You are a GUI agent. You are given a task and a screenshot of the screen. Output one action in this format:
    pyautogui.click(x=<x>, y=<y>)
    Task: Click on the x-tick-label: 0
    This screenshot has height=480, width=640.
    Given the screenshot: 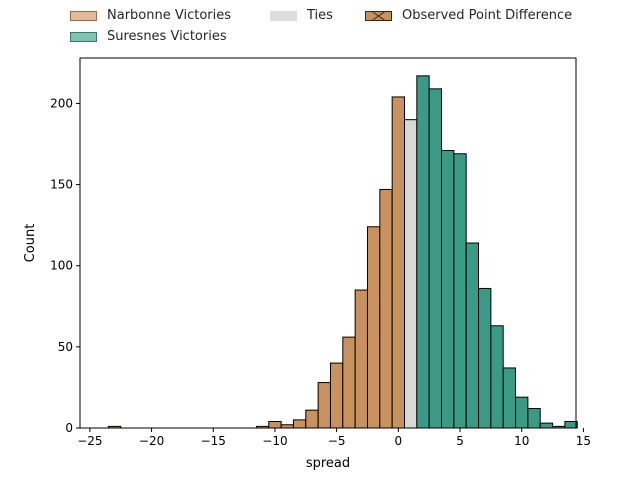 What is the action you would take?
    pyautogui.click(x=399, y=441)
    